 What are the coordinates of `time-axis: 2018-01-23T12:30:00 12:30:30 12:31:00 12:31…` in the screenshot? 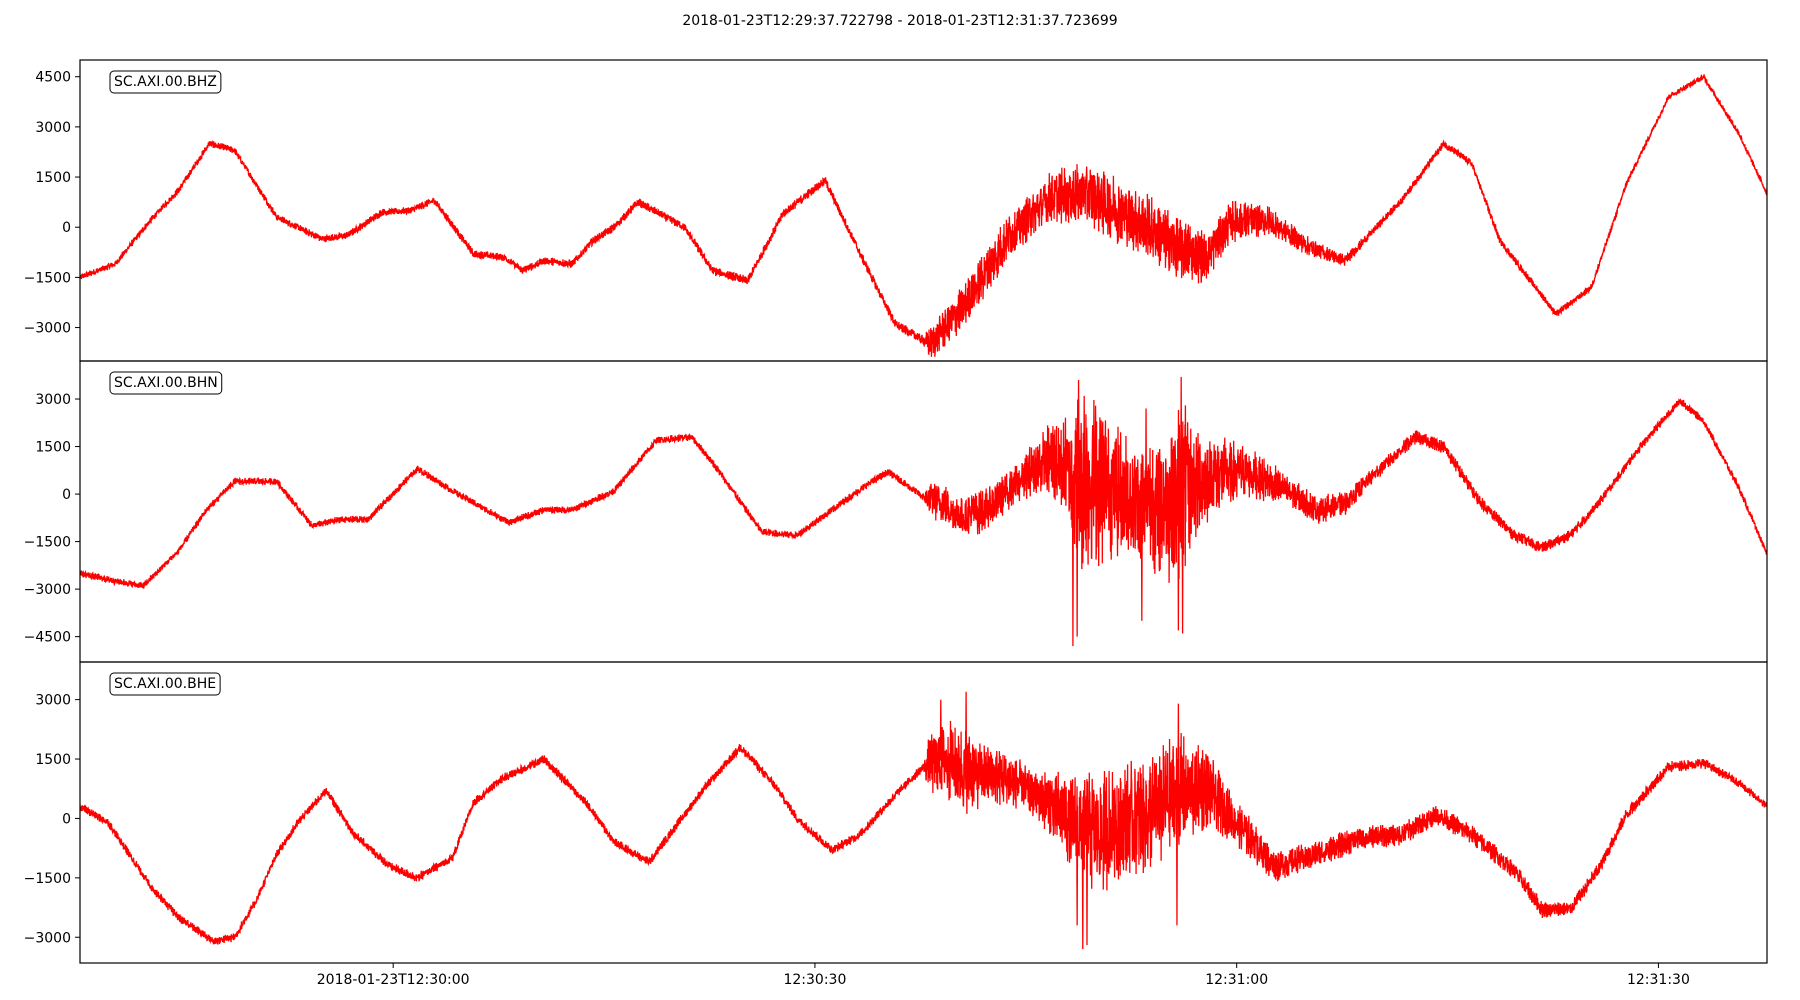 It's located at (1003, 975).